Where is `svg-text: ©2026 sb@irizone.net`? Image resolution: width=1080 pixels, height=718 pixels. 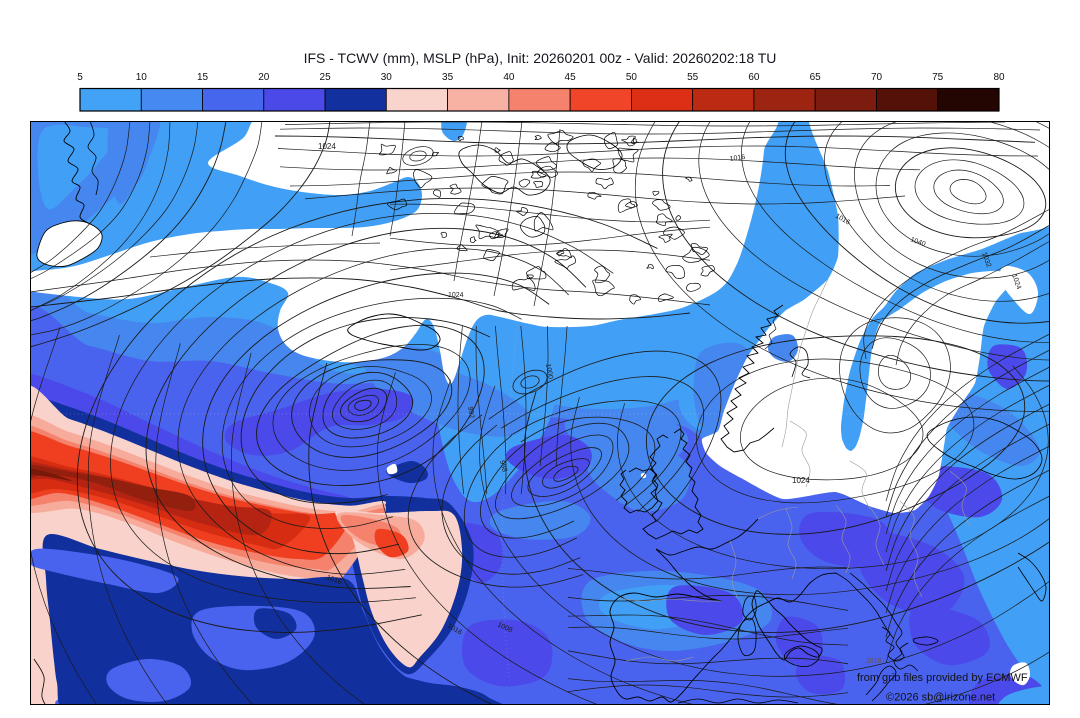
svg-text: ©2026 sb@irizone.net is located at coordinates (940, 698).